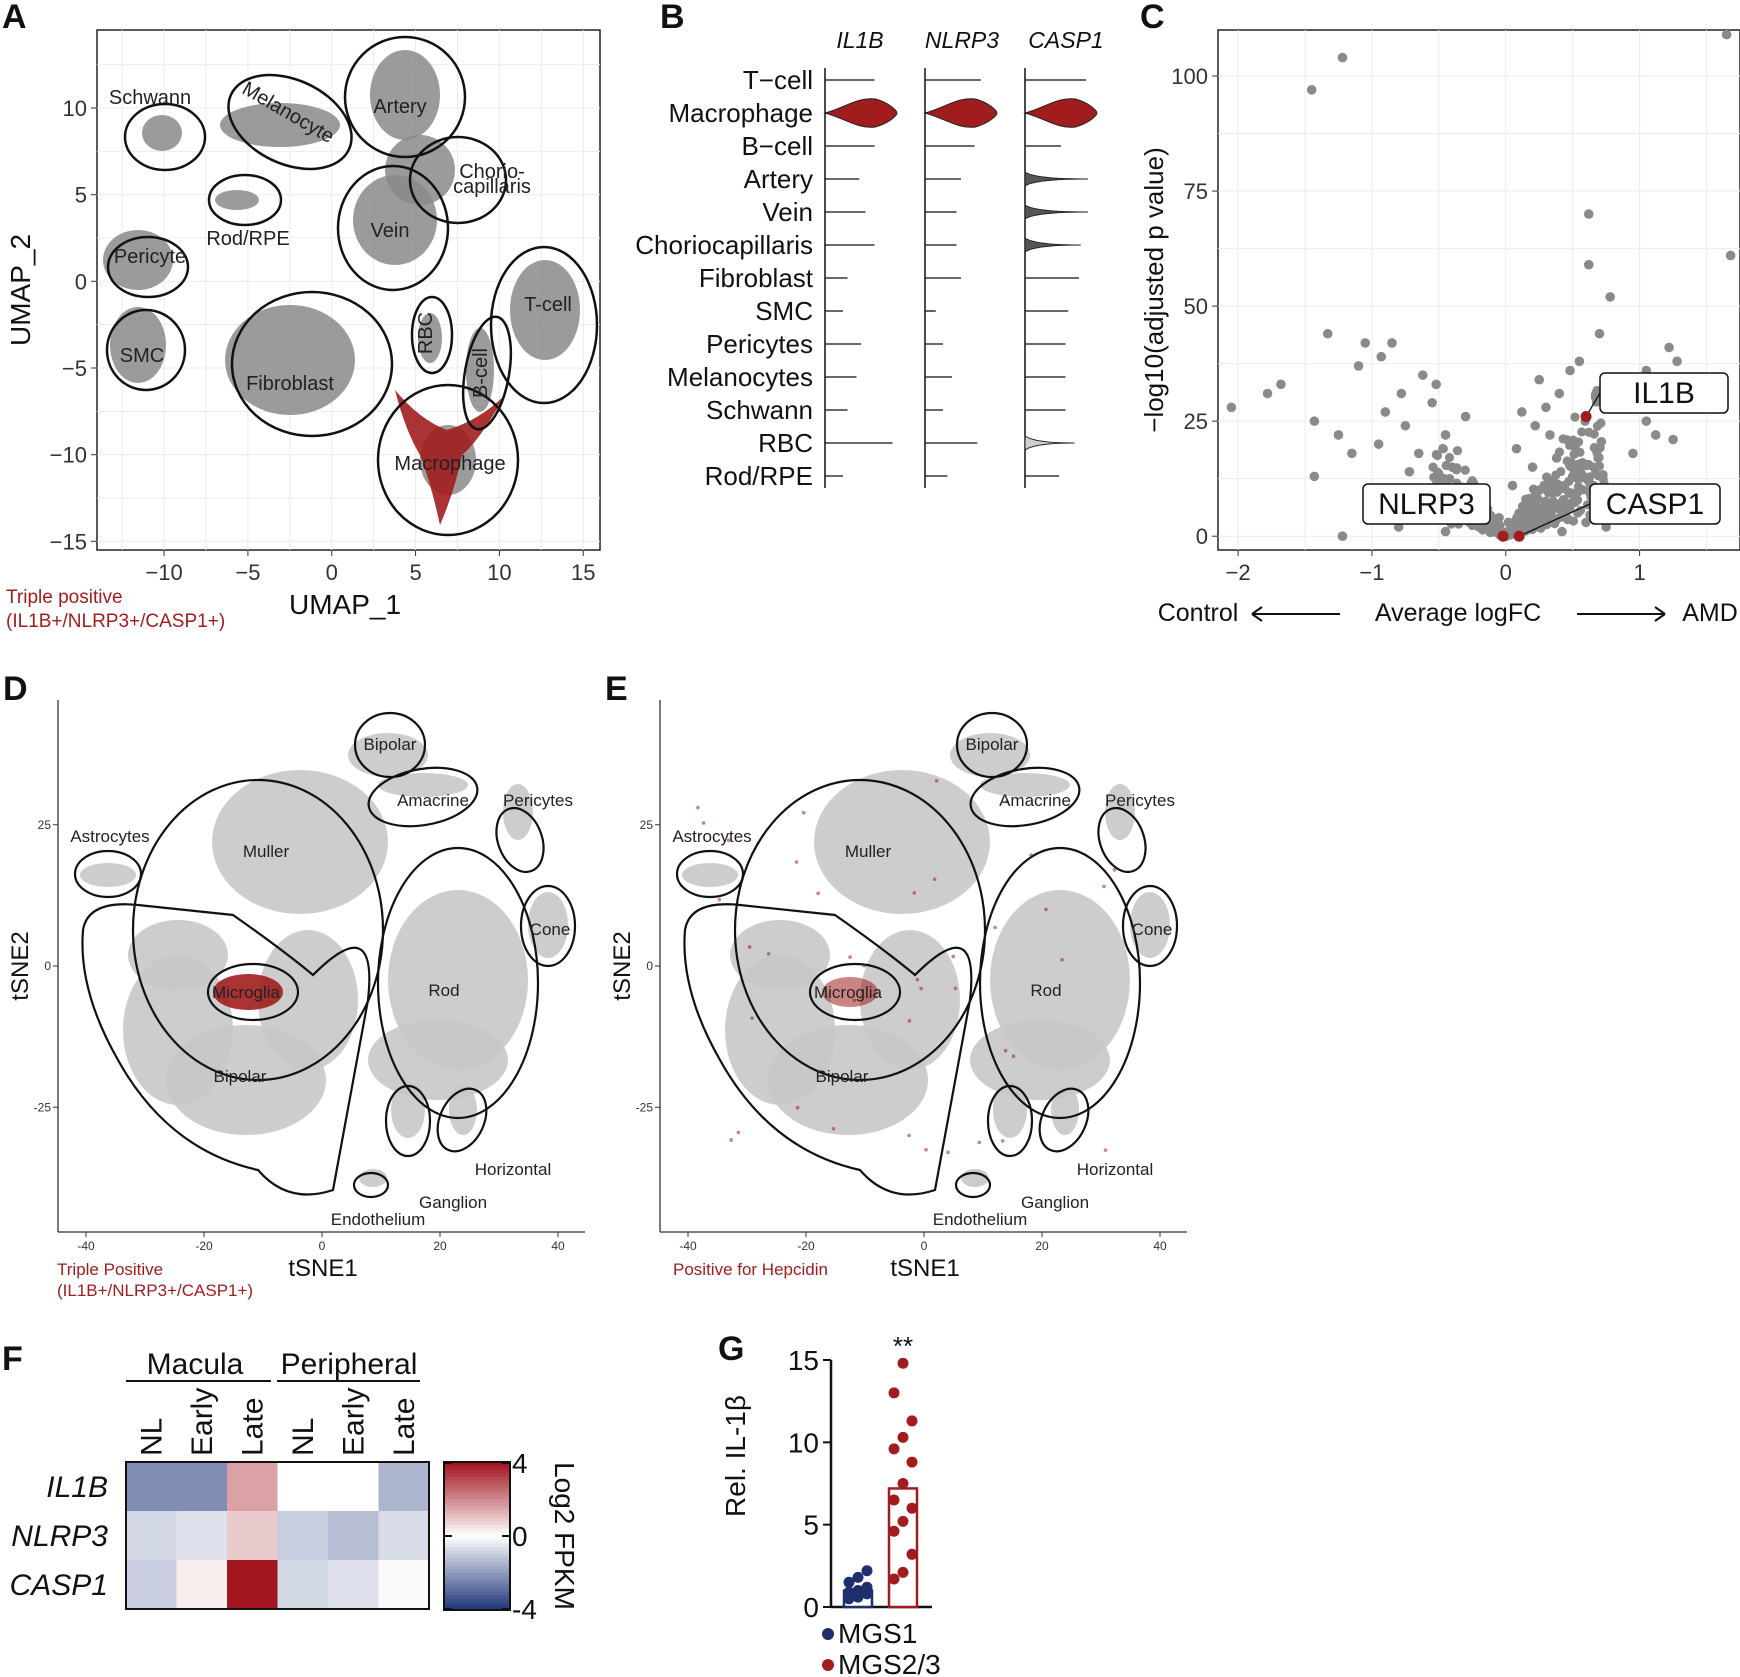 The width and height of the screenshot is (1740, 1677). What do you see at coordinates (778, 80) in the screenshot?
I see `category-label: T−cell` at bounding box center [778, 80].